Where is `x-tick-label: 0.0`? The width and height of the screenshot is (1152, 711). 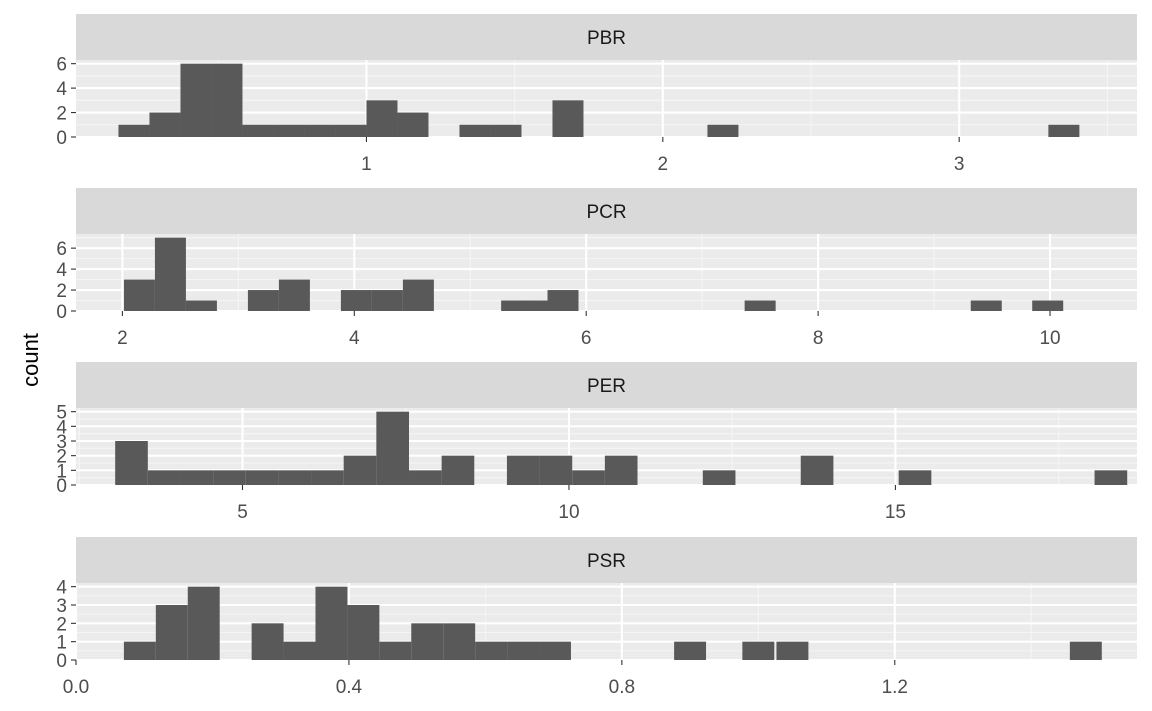
x-tick-label: 0.0 is located at coordinates (76, 687).